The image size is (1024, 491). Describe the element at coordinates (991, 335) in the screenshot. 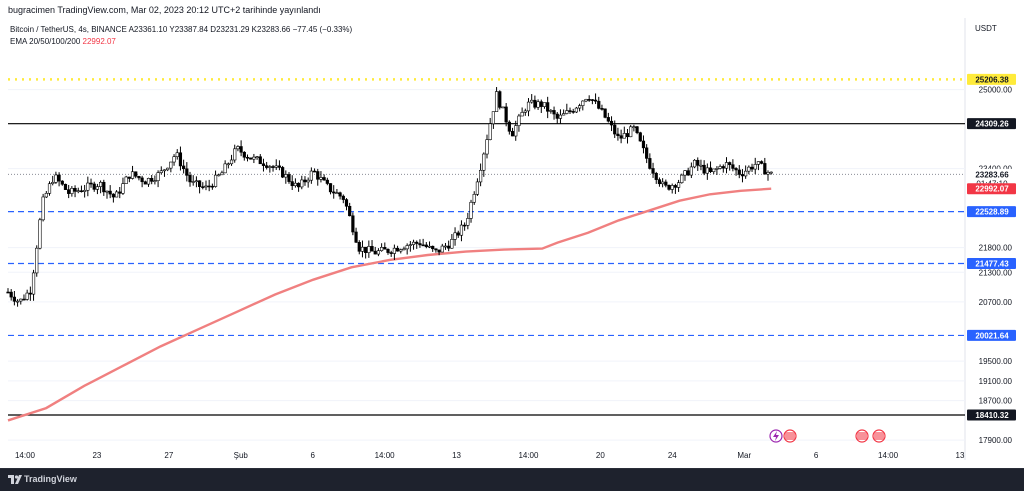

I see `tag-dashed-4: 20021.64` at that location.